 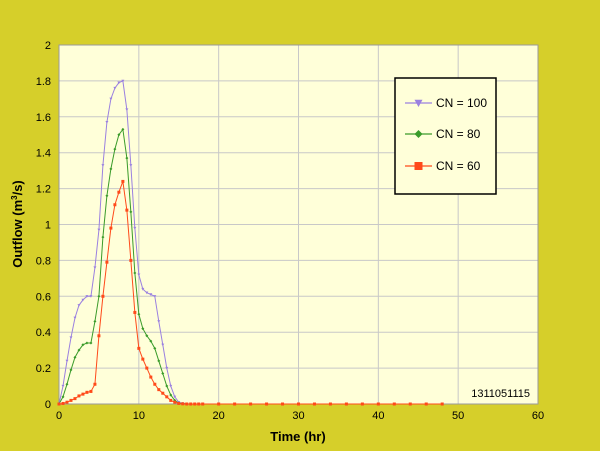 I want to click on legend-box, so click(x=445, y=136).